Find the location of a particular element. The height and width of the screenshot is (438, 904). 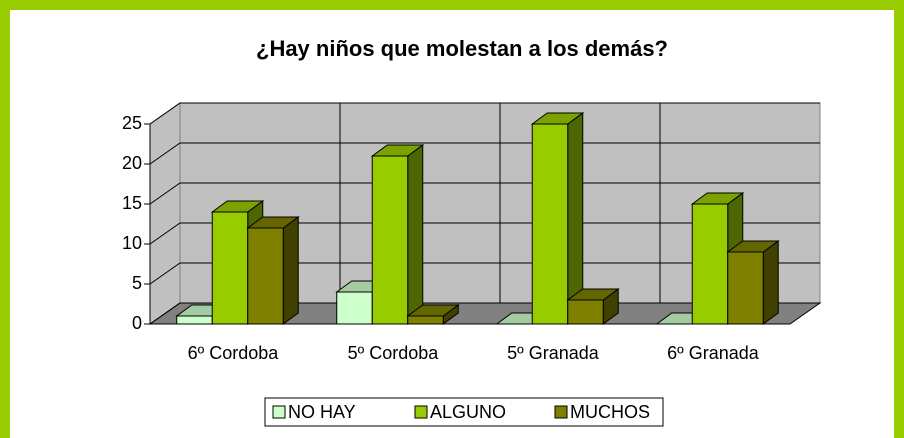

y-tick-label: 10 is located at coordinates (132, 243).